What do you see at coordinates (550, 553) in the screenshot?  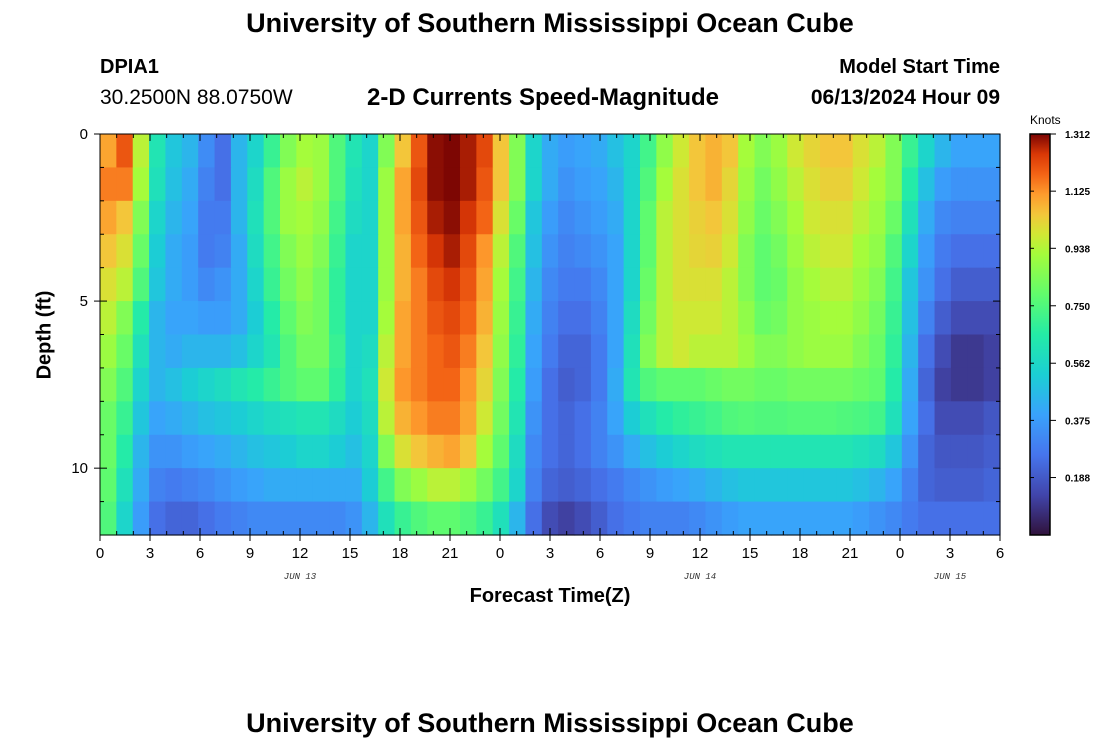 I see `x-tick-label: 3` at bounding box center [550, 553].